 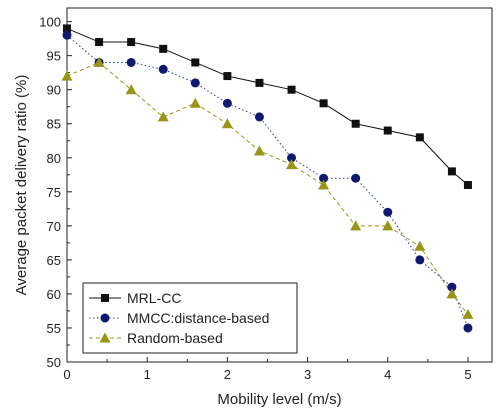 What do you see at coordinates (154, 298) in the screenshot?
I see `legend-label: MRL-CC` at bounding box center [154, 298].